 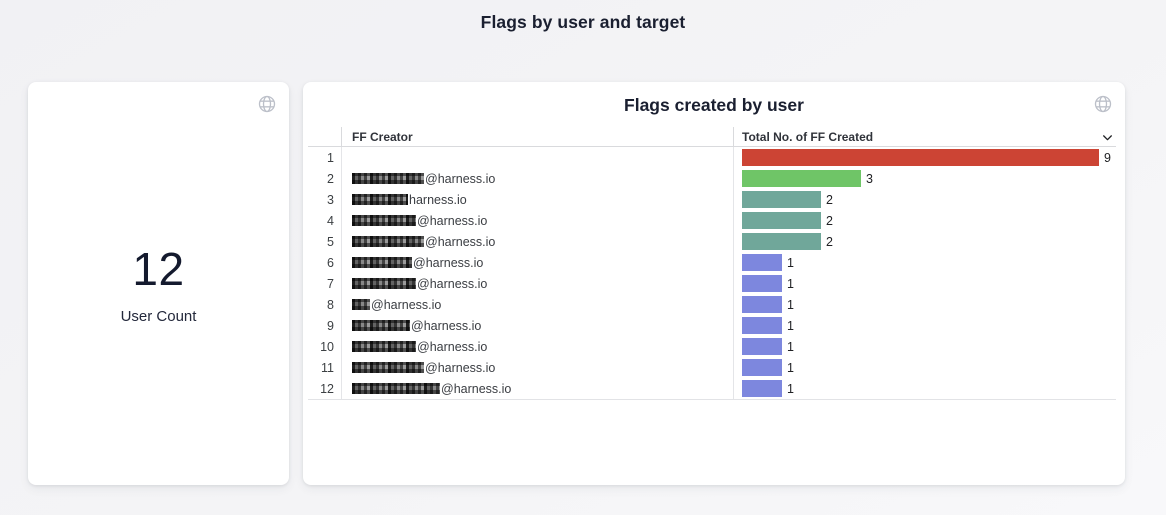 I want to click on table-row: 12 @harness.io 1, so click(x=712, y=388).